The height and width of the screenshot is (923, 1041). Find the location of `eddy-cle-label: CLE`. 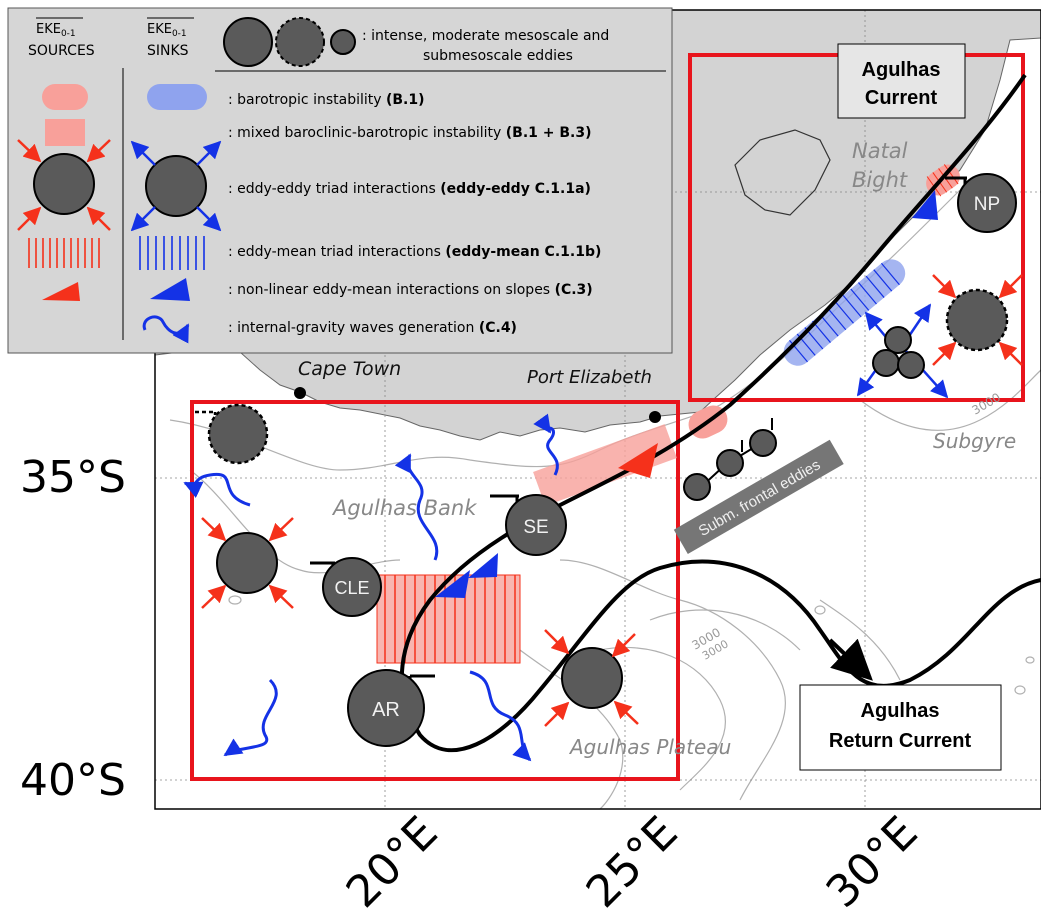

eddy-cle-label: CLE is located at coordinates (351, 588).